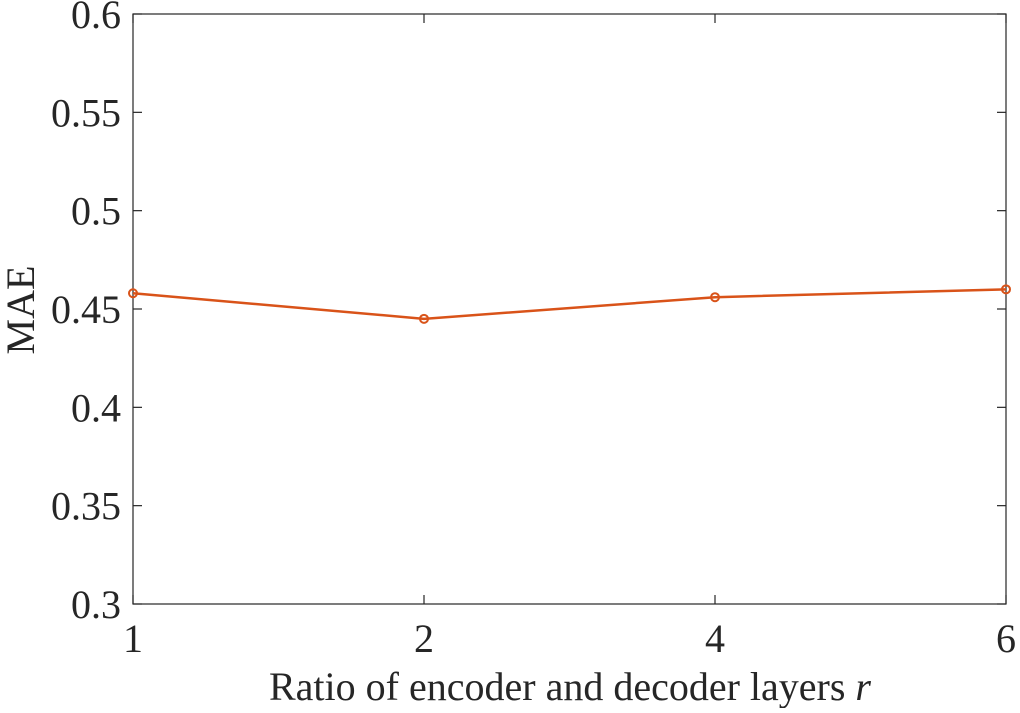 The height and width of the screenshot is (713, 1020). I want to click on series-line, so click(569, 304).